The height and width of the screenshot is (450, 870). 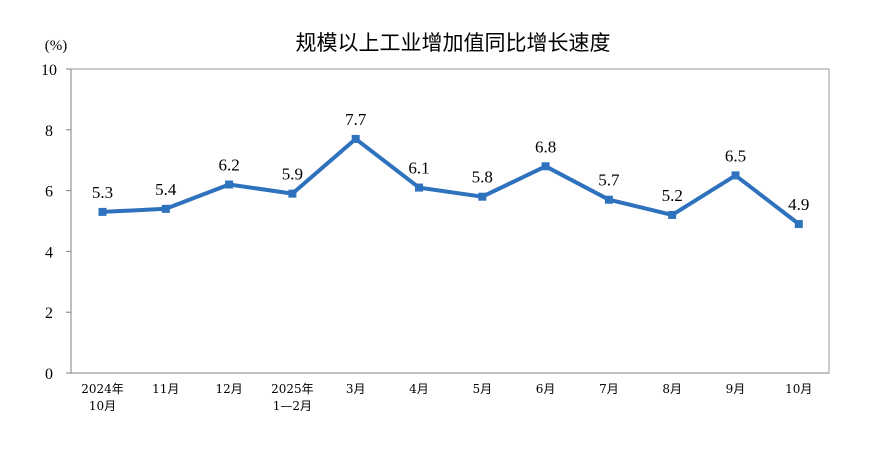 What do you see at coordinates (453, 43) in the screenshot?
I see `chart-title: 规模以上工业增加值同比增长速度` at bounding box center [453, 43].